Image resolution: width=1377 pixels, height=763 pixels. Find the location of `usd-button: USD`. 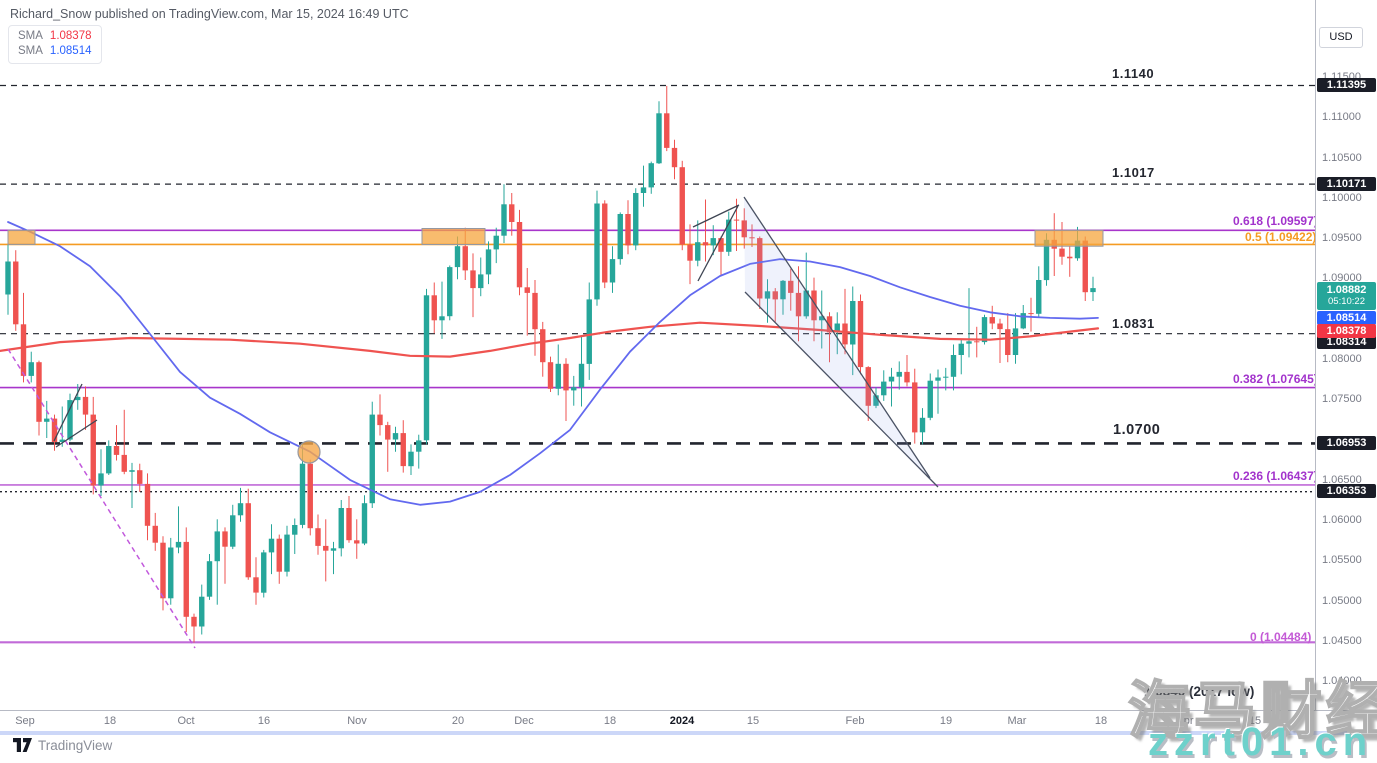

usd-button: USD is located at coordinates (1341, 37).